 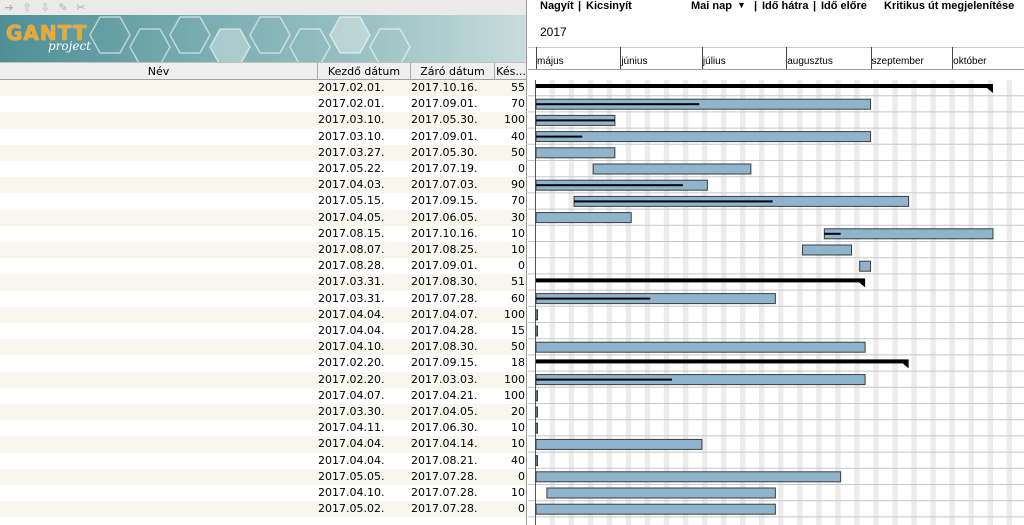 I want to click on column-header-name: Név, so click(x=159, y=71).